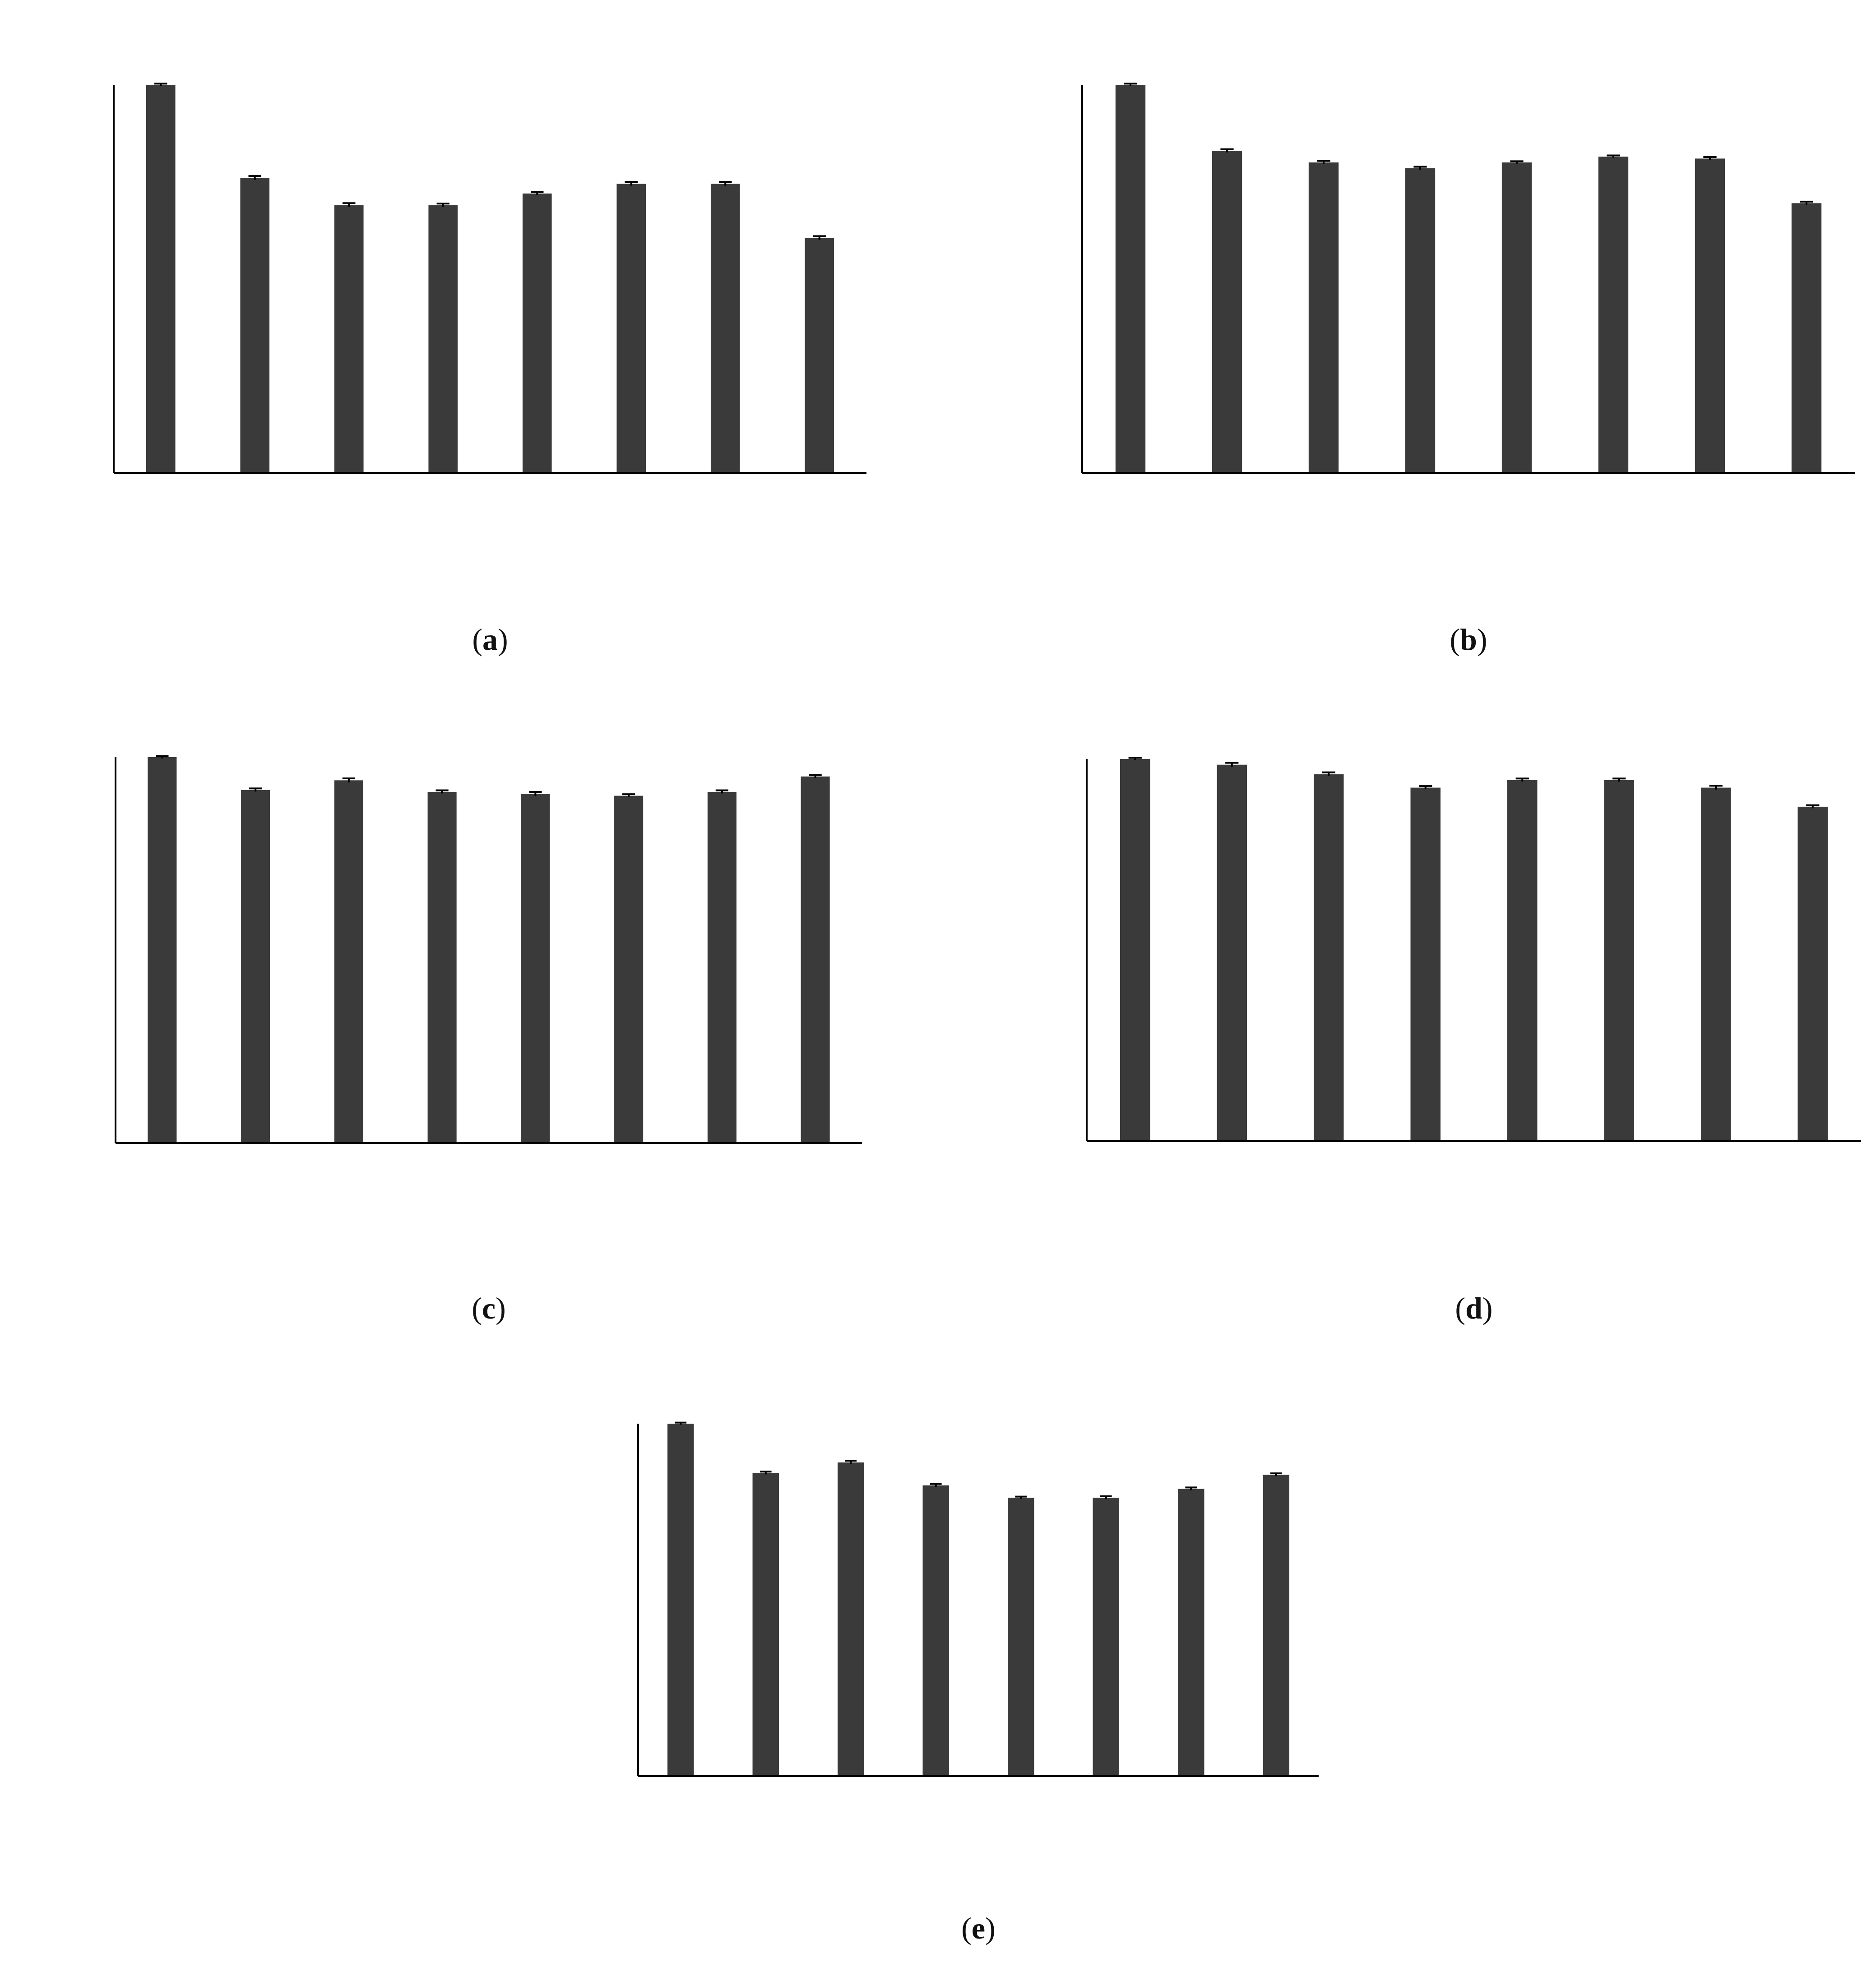  I want to click on panel-letter: b, so click(1468, 639).